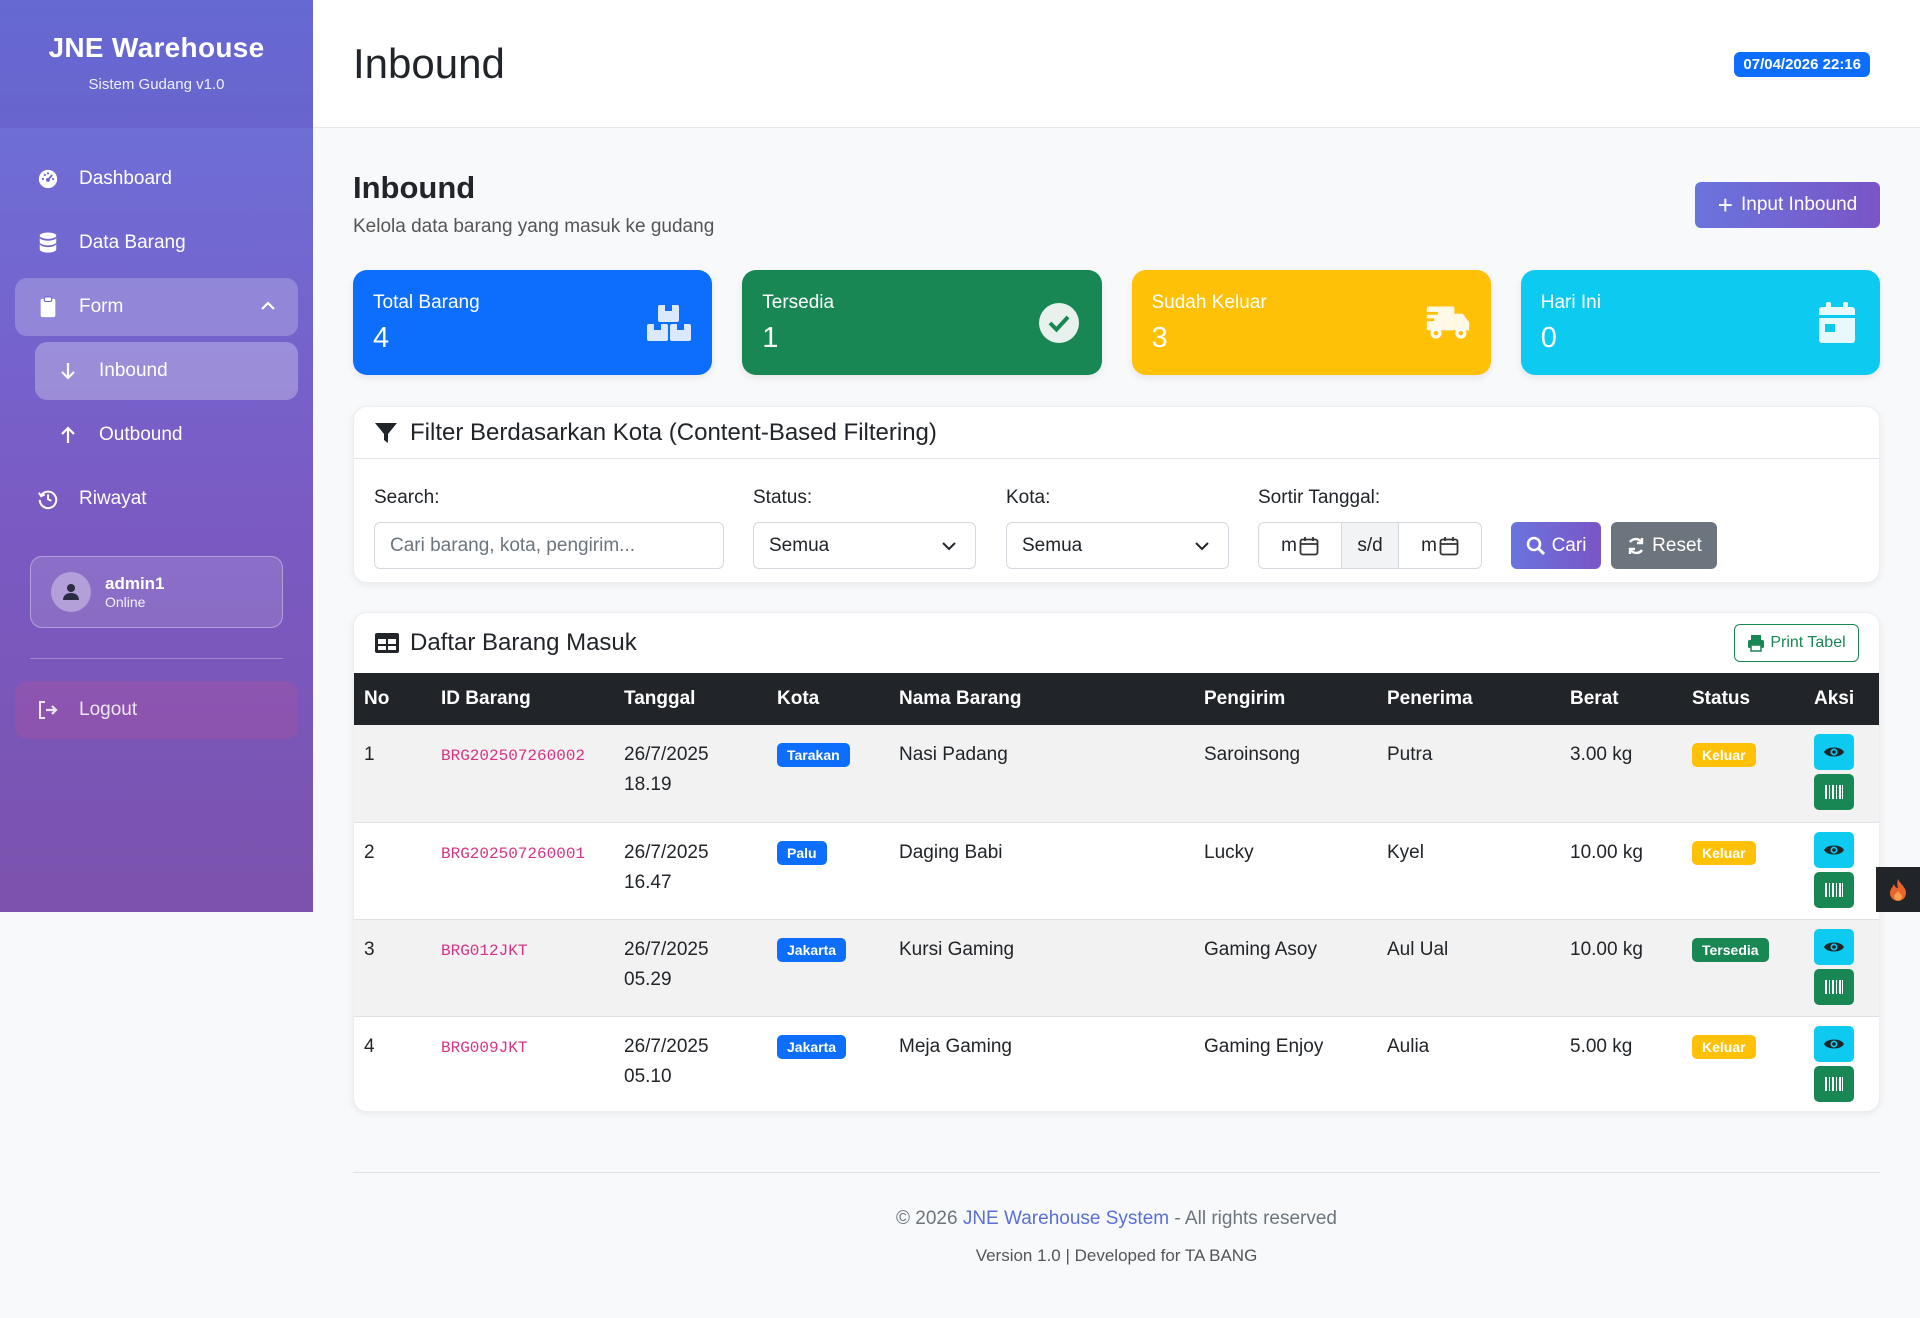  I want to click on sidebar-nav: Dashboard Data Barang Form Inbound, so click(156, 328).